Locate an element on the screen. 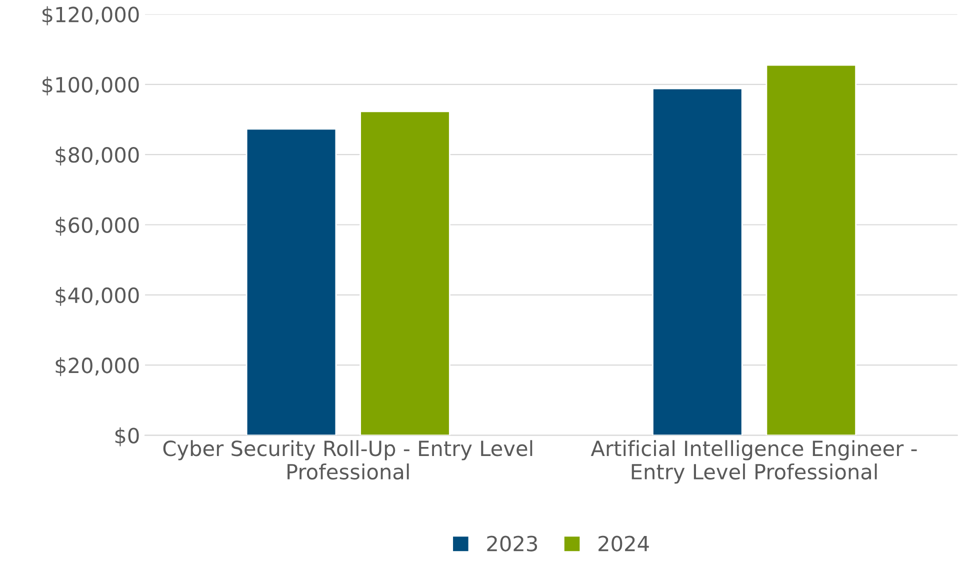 The image size is (967, 569). x-tick-label: Cyber Security Roll-Up - Entry Level Professional is located at coordinates (347, 460).